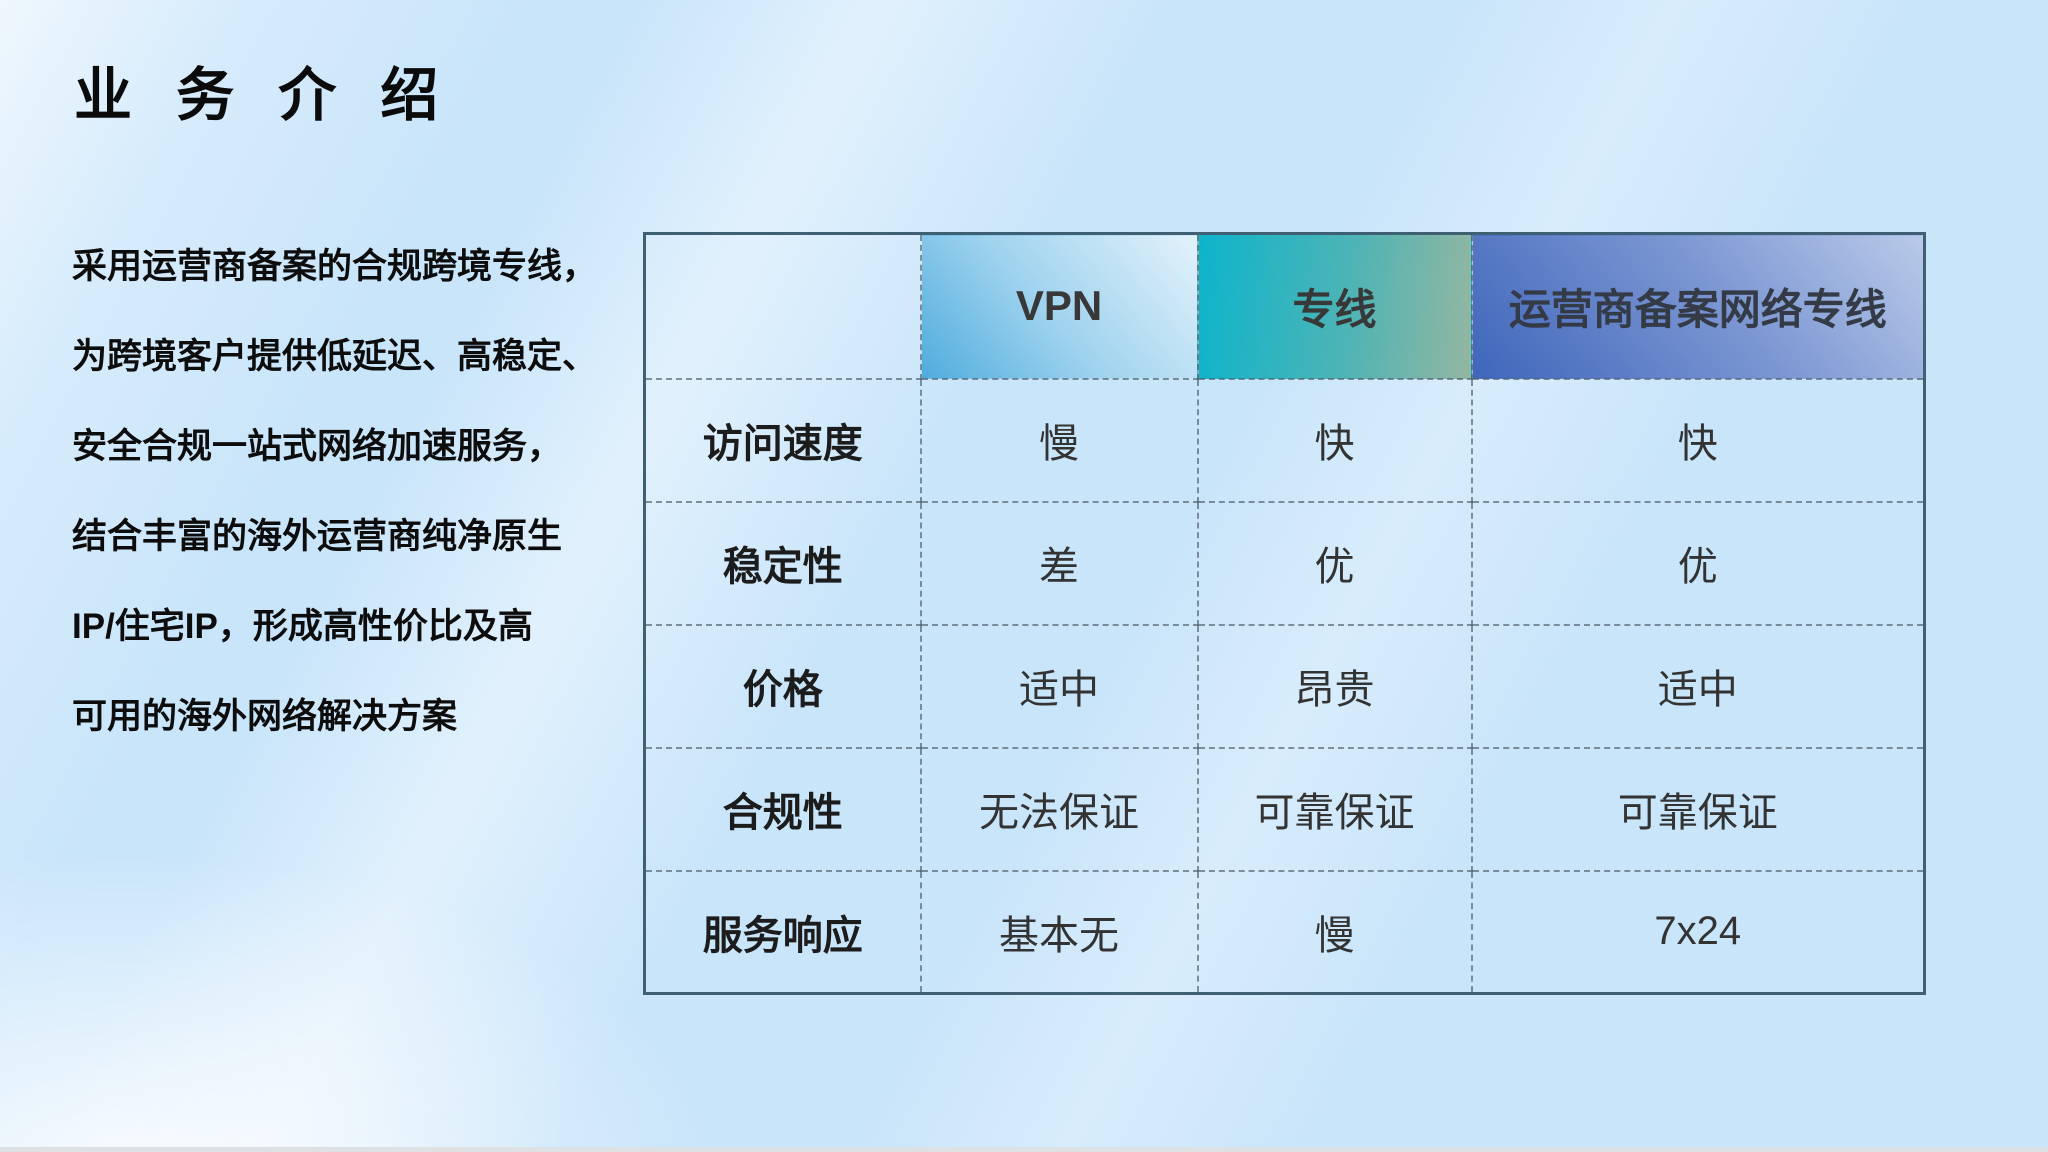  What do you see at coordinates (1024, 1149) in the screenshot?
I see `slide-bottom-edge` at bounding box center [1024, 1149].